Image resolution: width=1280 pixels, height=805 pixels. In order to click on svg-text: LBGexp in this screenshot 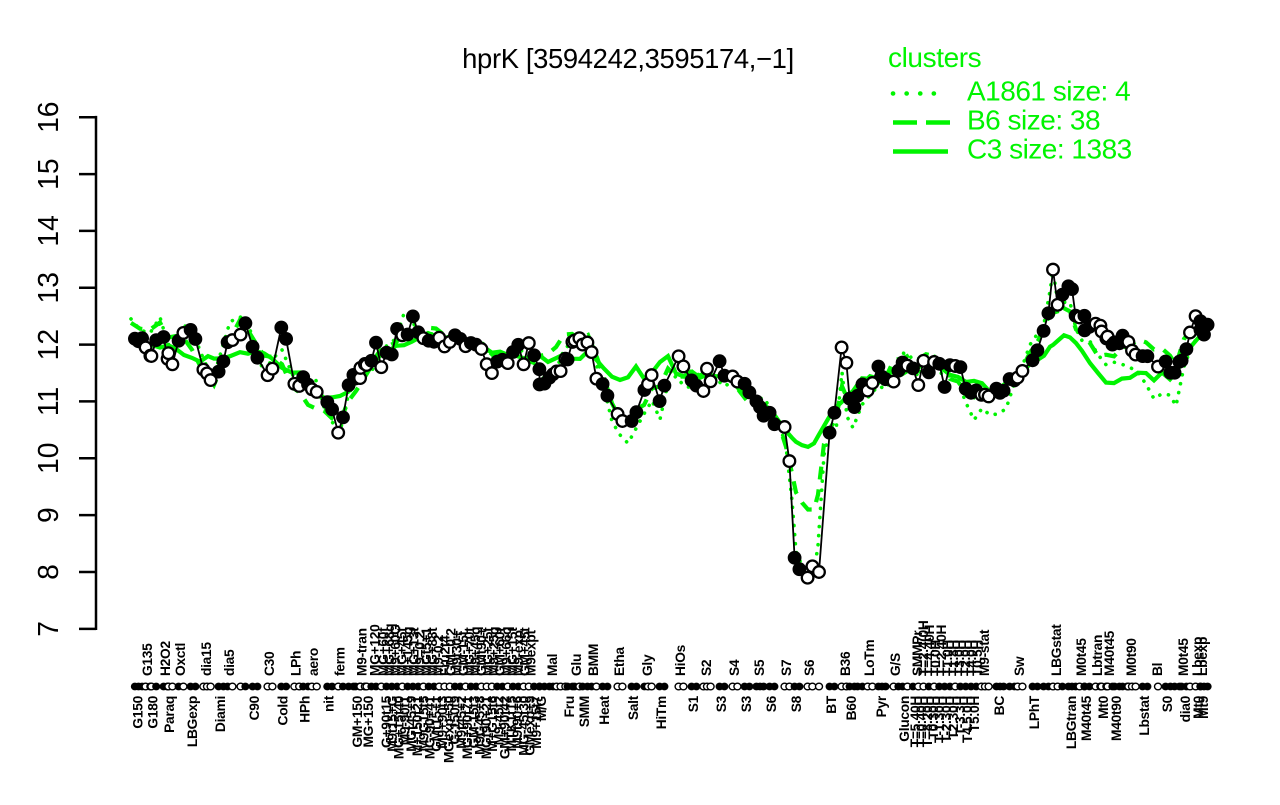, I will do `click(192, 721)`.